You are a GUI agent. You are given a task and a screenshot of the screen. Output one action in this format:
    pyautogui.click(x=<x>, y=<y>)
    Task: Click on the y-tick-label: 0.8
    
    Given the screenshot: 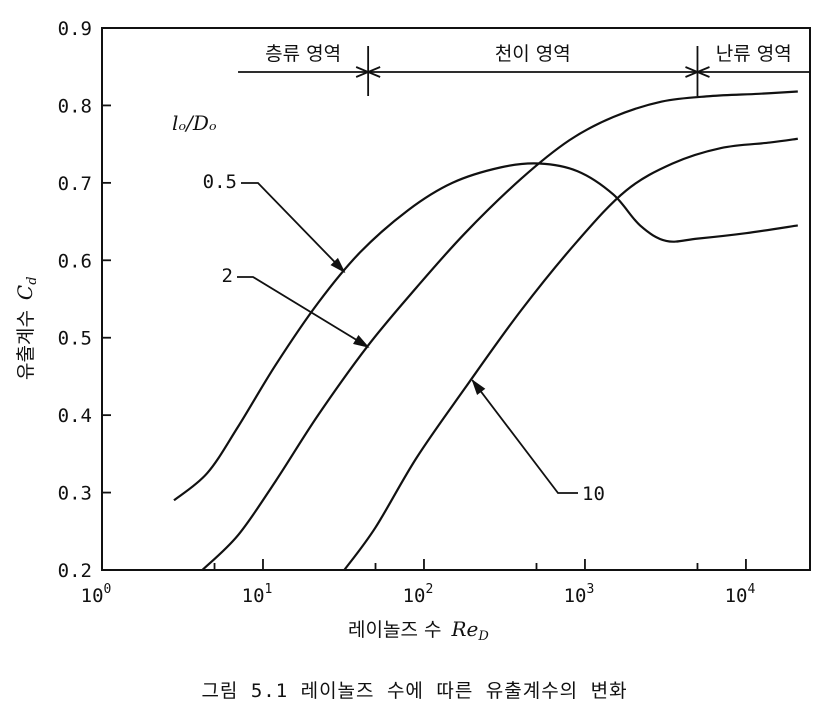 What is the action you would take?
    pyautogui.click(x=75, y=106)
    